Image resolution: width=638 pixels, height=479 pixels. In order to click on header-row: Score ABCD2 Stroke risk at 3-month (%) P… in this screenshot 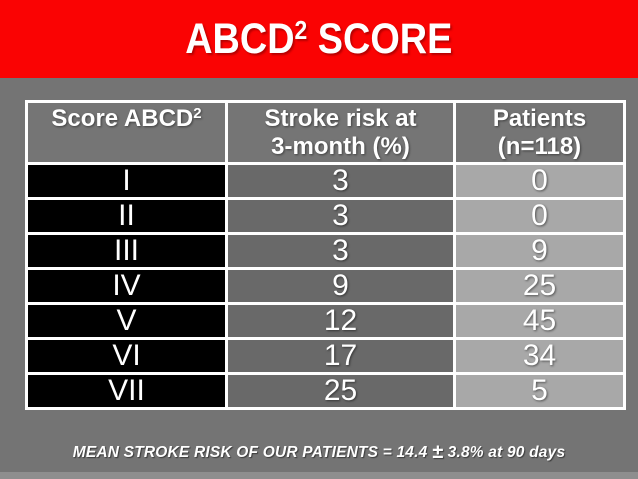, I will do `click(325, 132)`.